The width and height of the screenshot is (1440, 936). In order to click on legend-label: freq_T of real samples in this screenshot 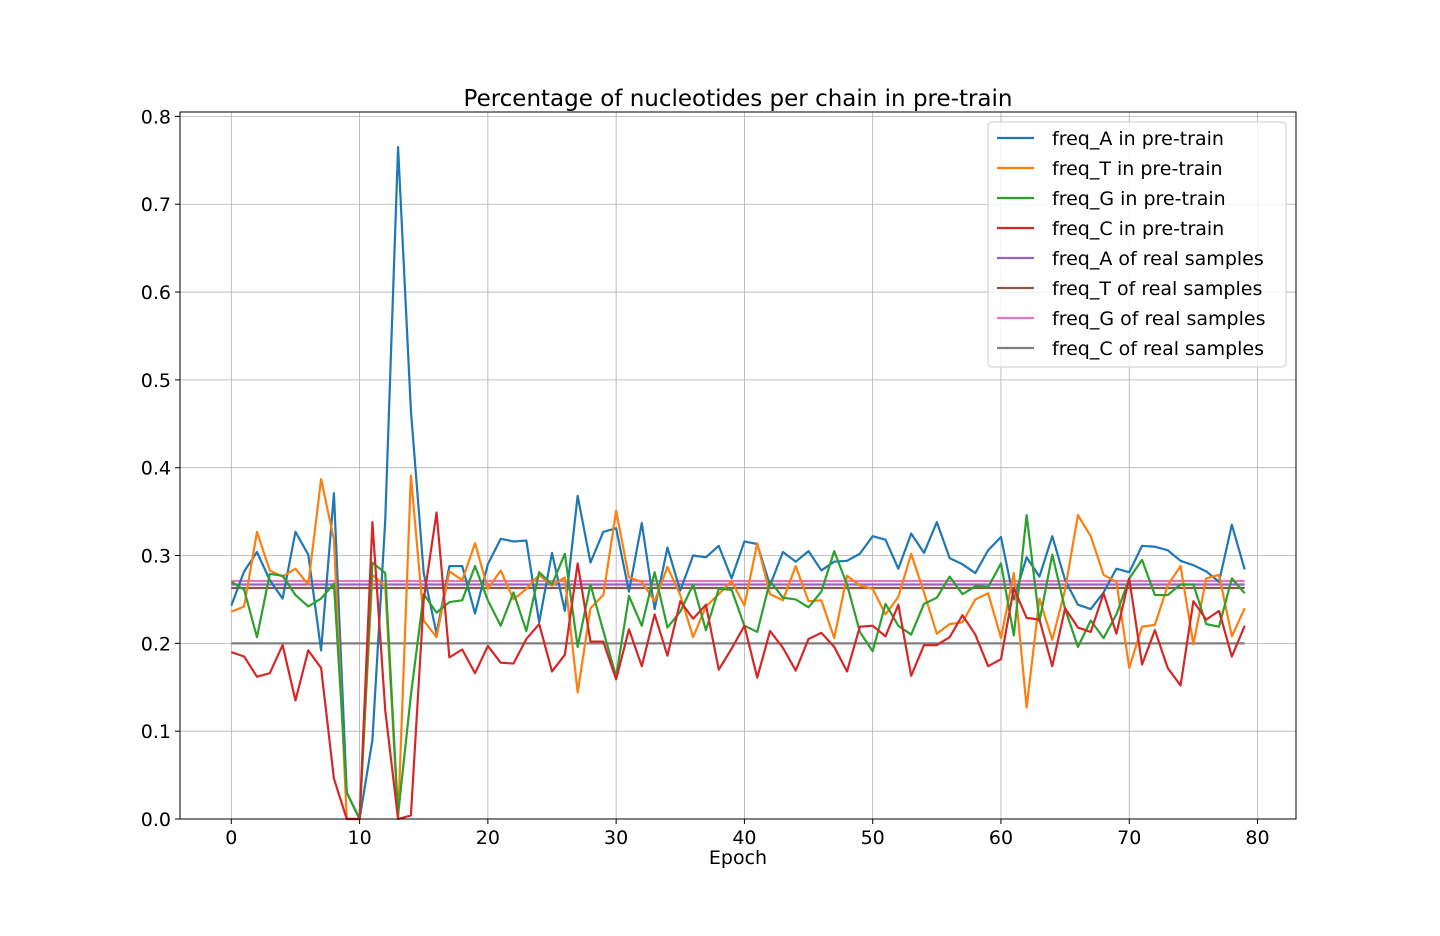, I will do `click(1157, 289)`.